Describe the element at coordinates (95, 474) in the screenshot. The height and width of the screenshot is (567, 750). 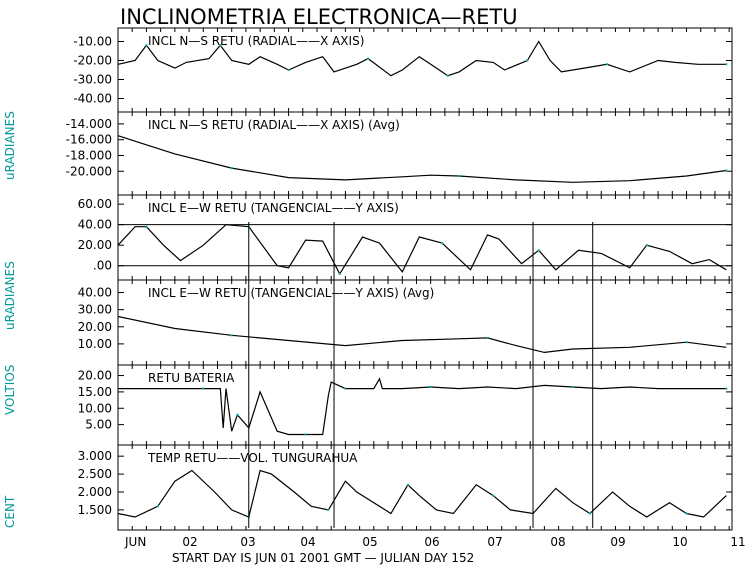
I see `y-tick-label: 2.500` at that location.